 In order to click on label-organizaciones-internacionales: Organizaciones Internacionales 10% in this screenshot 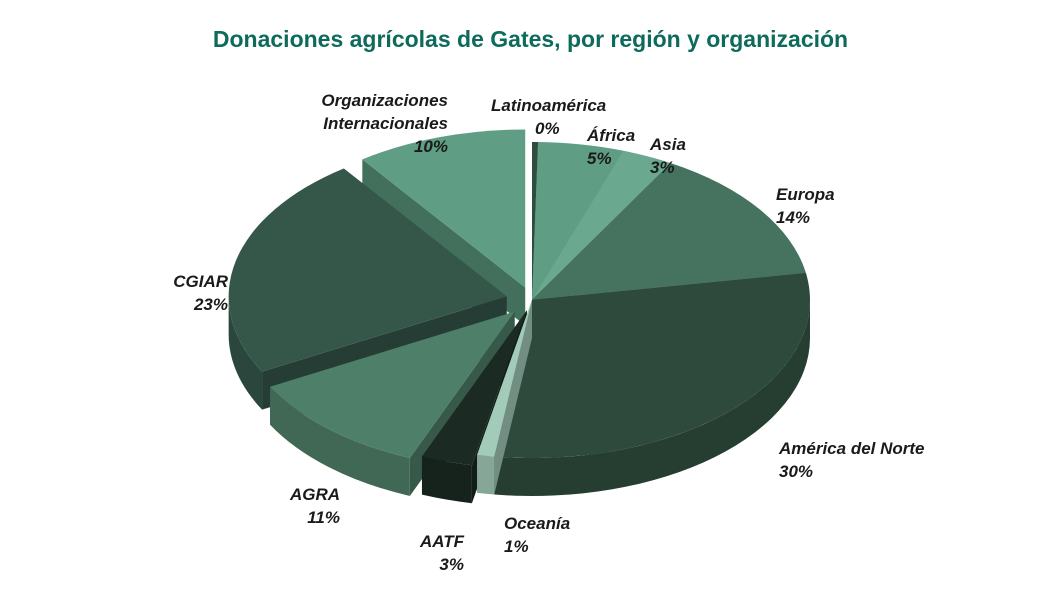, I will do `click(384, 123)`.